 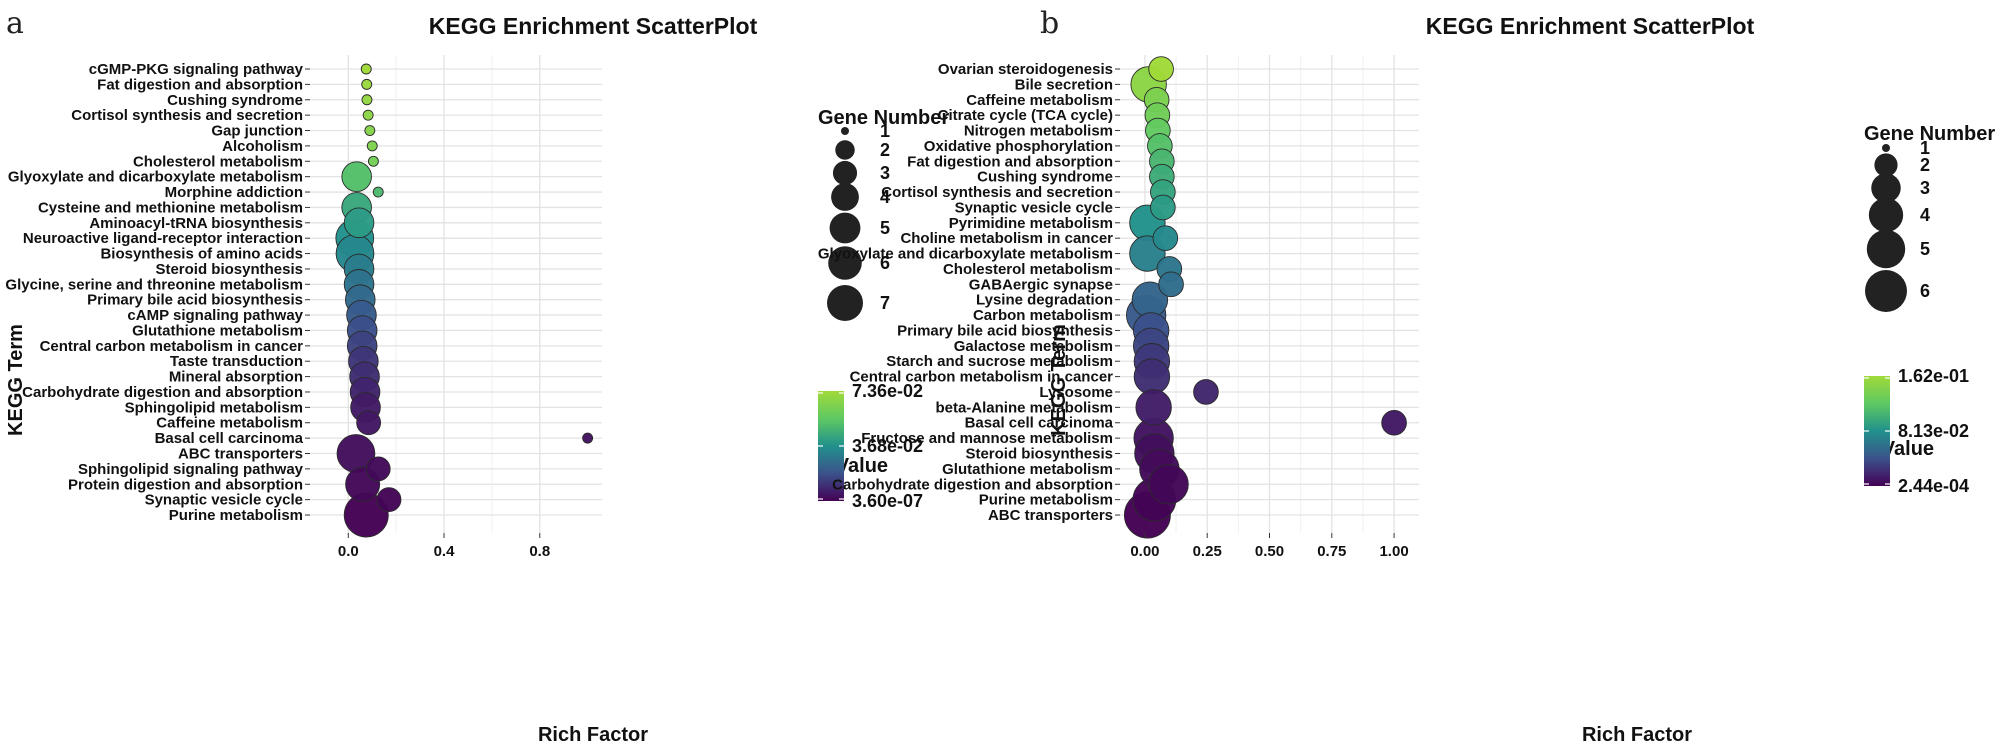 I want to click on panel-b-size-legend-label: 3, so click(x=1925, y=188).